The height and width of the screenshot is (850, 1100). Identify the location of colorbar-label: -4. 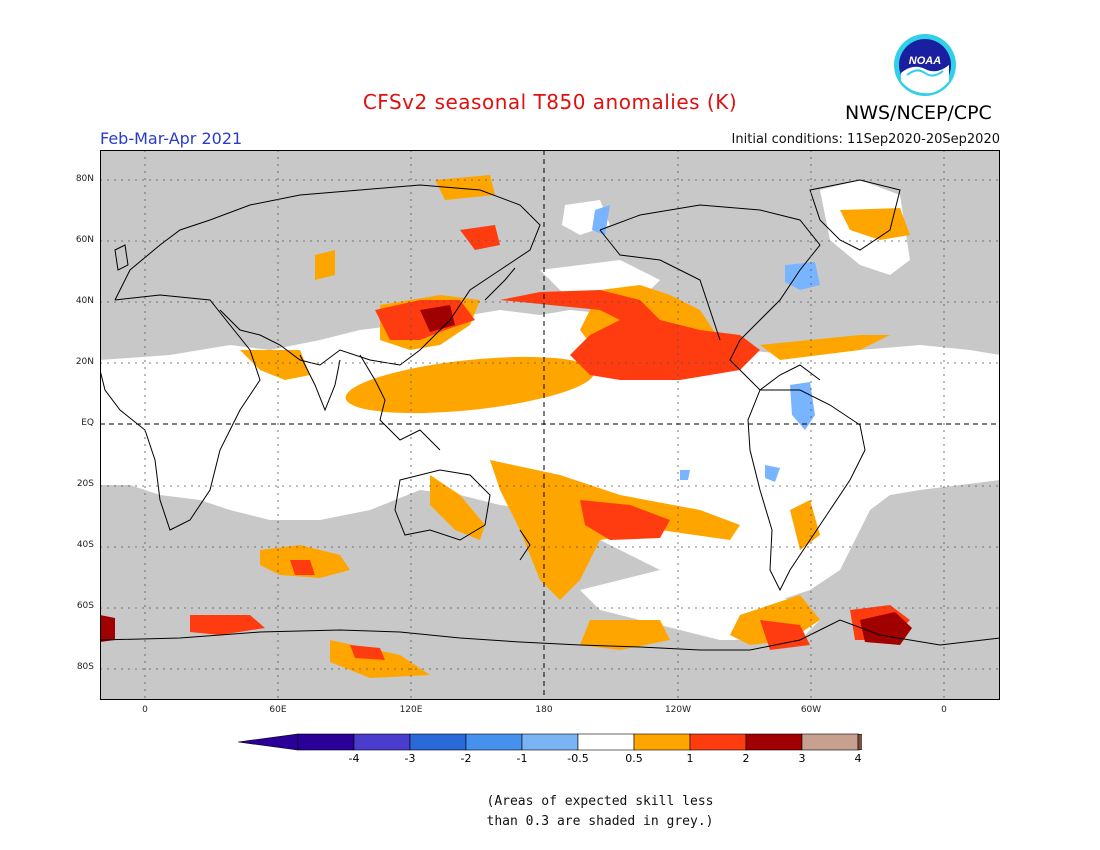
(354, 758).